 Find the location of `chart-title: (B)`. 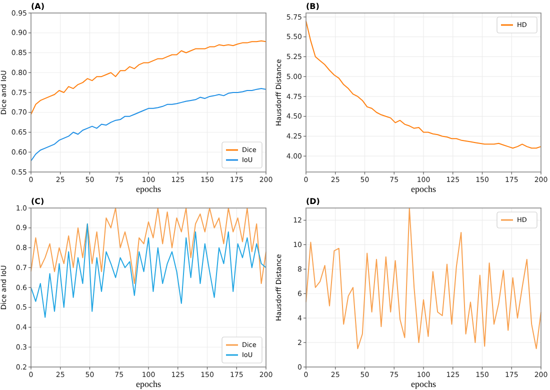

chart-title: (B) is located at coordinates (313, 6).